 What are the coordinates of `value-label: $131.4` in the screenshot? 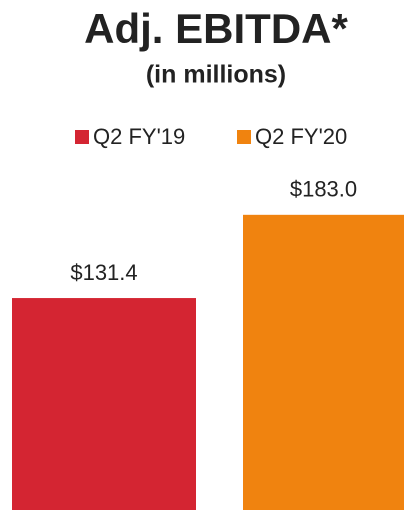 It's located at (103, 272).